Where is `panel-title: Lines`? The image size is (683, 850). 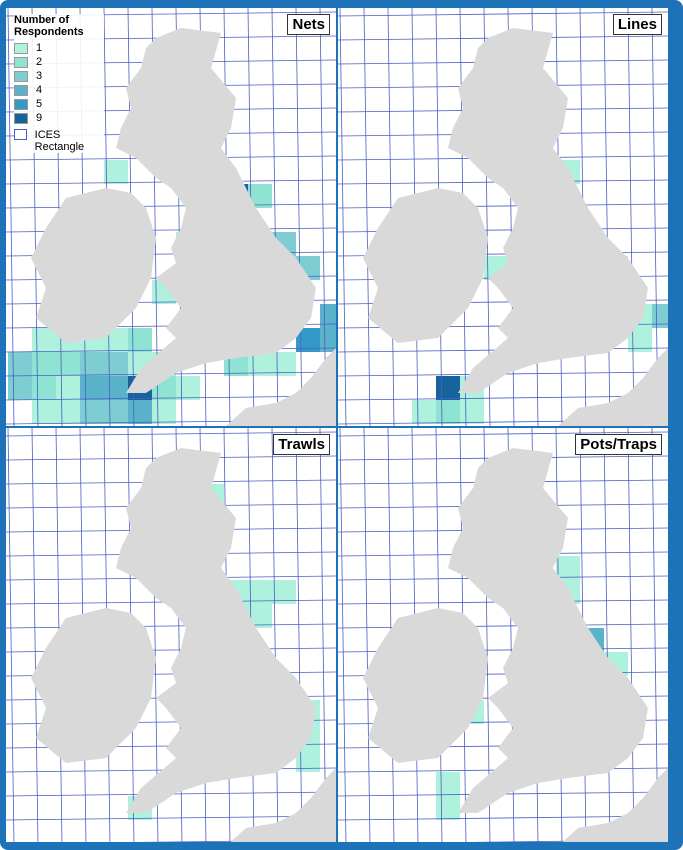
panel-title: Lines is located at coordinates (637, 24).